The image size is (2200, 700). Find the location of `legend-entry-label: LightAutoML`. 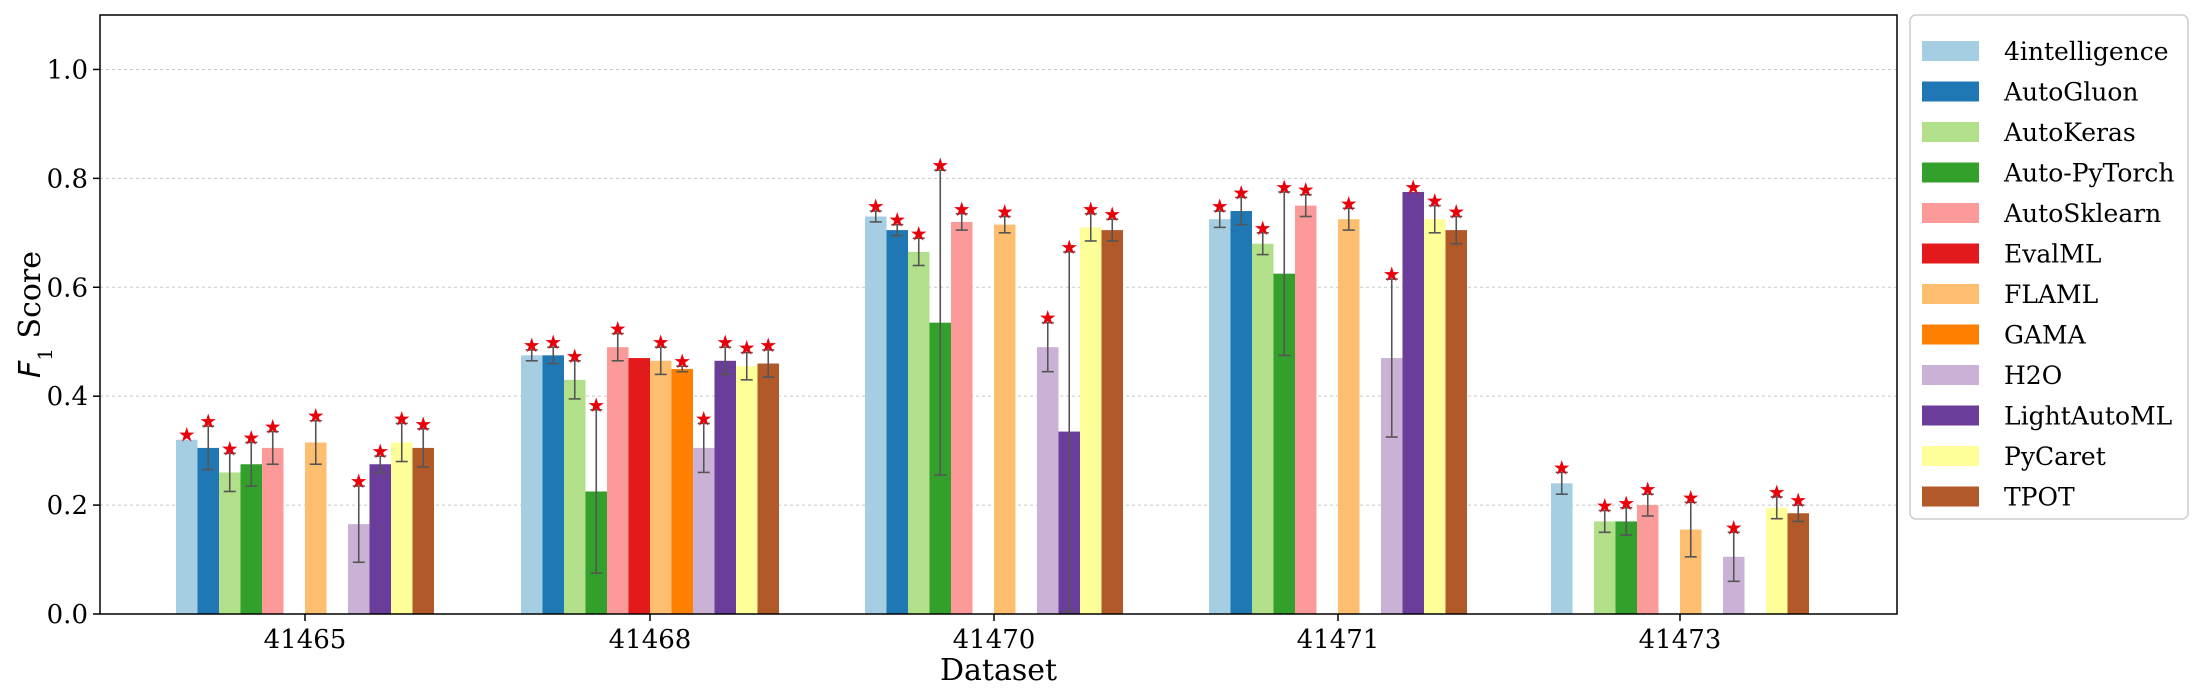

legend-entry-label: LightAutoML is located at coordinates (2088, 416).